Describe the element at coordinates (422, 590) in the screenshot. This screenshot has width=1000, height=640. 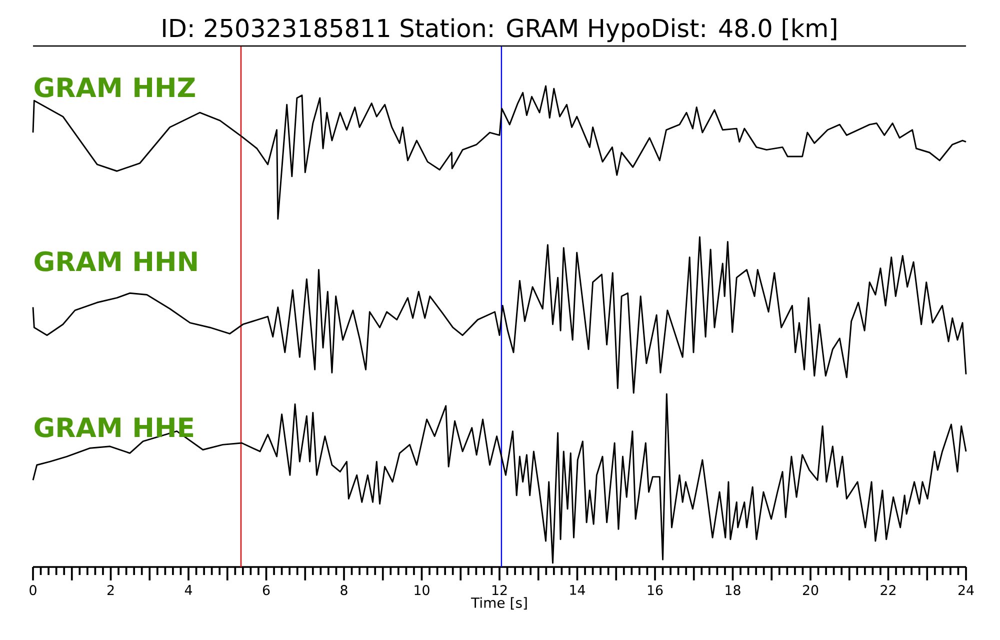
I see `x-tick-label: 10` at that location.